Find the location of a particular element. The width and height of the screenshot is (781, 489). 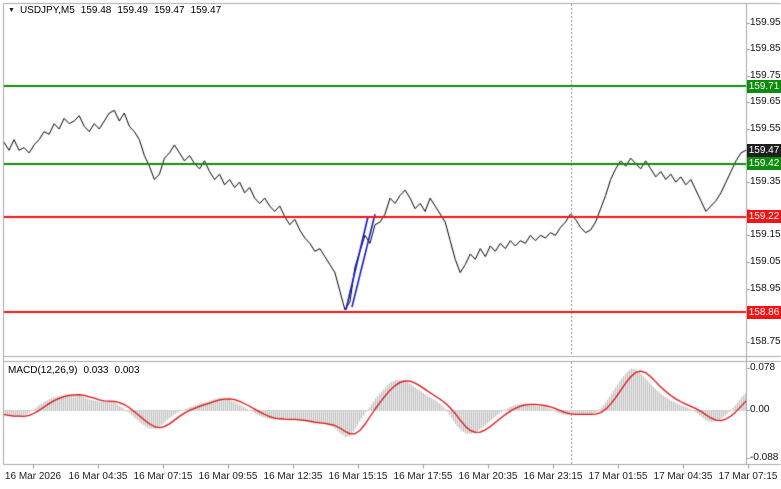

price-axis-label: 159.55 is located at coordinates (765, 128).